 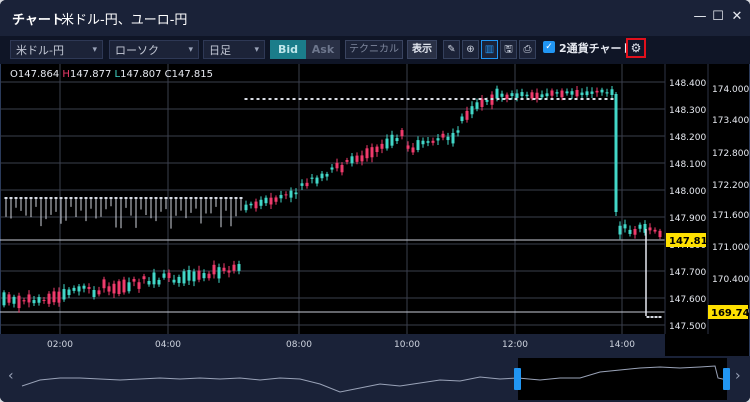 I want to click on technical-button: テクニカル, so click(x=374, y=49).